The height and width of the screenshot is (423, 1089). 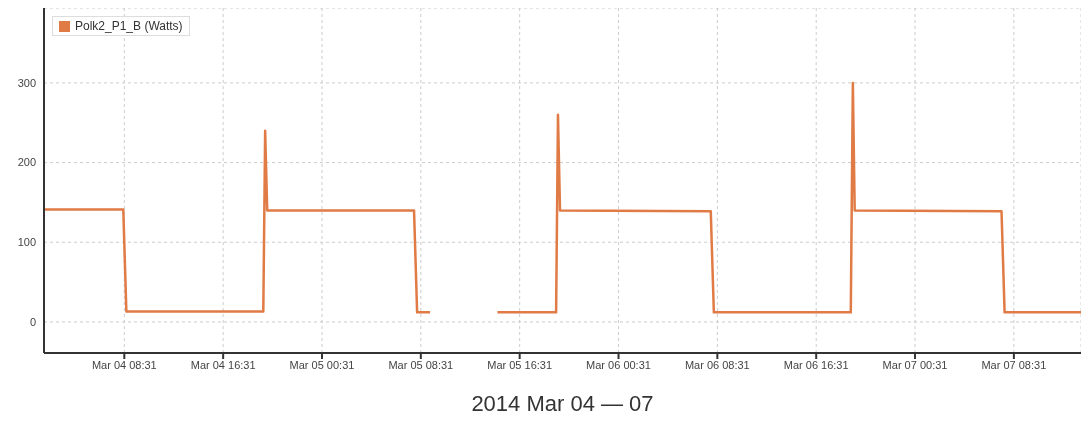 I want to click on x-tick-label: Mar 07 08:31, so click(x=1014, y=364).